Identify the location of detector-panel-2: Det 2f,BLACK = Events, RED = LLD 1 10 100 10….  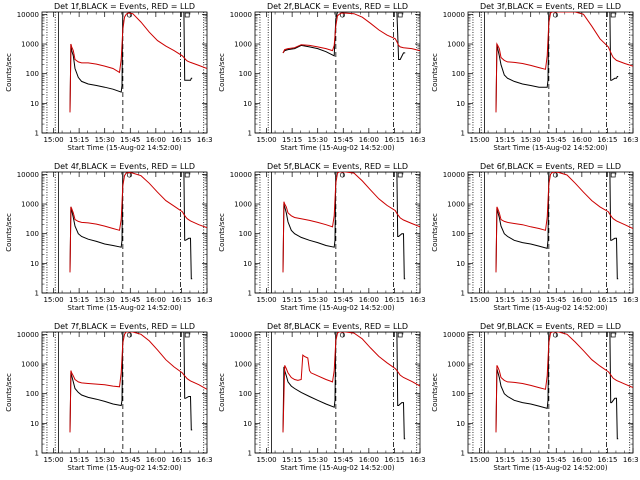
(319, 80).